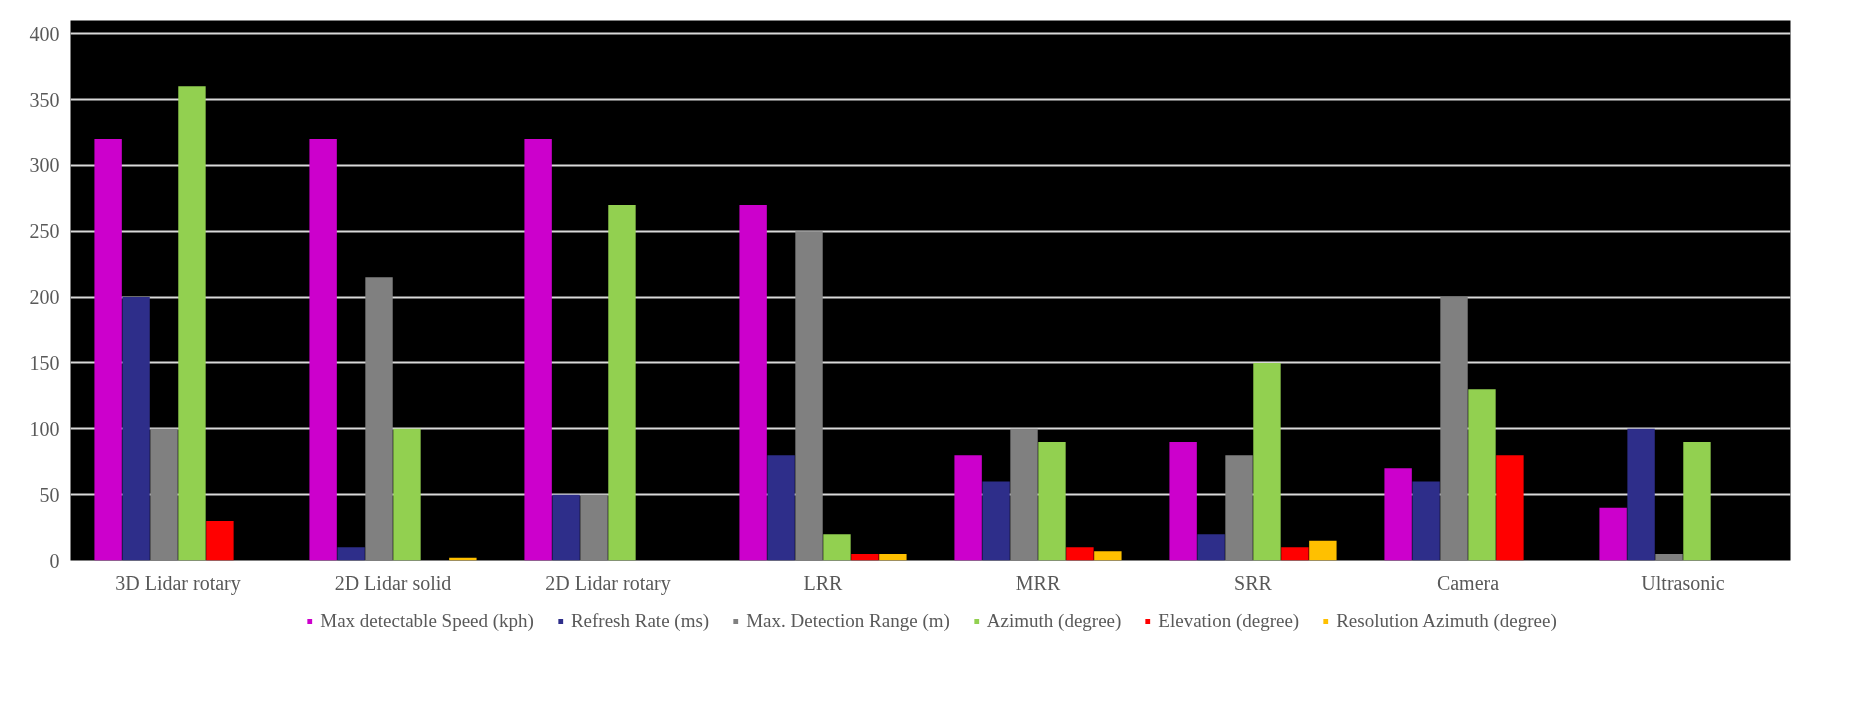 The image size is (1852, 712). Describe the element at coordinates (1253, 582) in the screenshot. I see `x-tick-label: SRR` at that location.